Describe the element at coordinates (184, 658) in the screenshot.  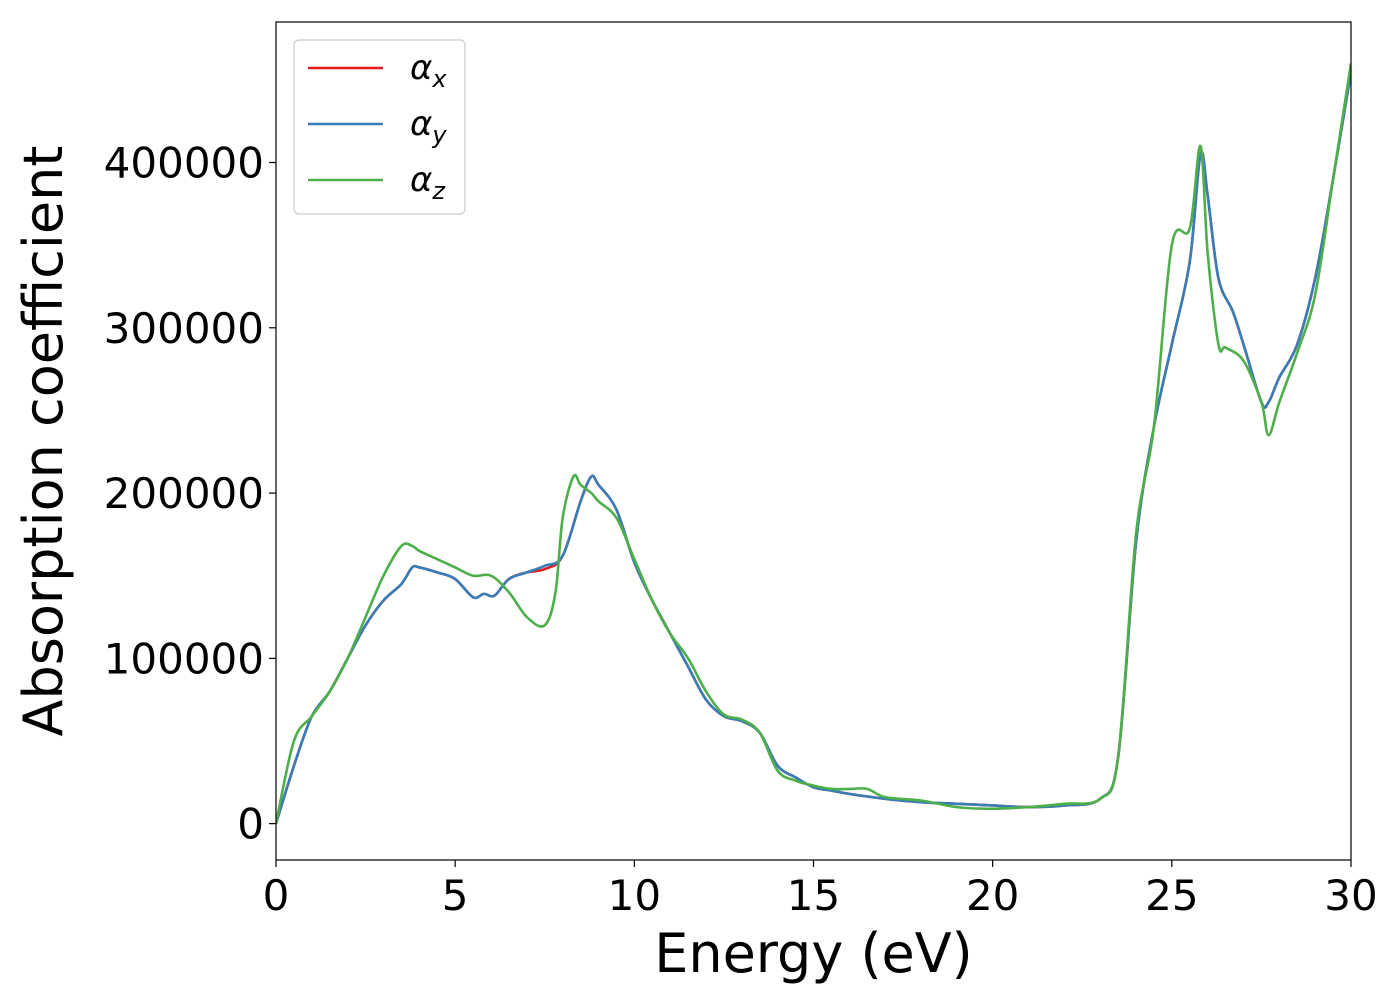
I see `y-tick-label: 100000` at that location.